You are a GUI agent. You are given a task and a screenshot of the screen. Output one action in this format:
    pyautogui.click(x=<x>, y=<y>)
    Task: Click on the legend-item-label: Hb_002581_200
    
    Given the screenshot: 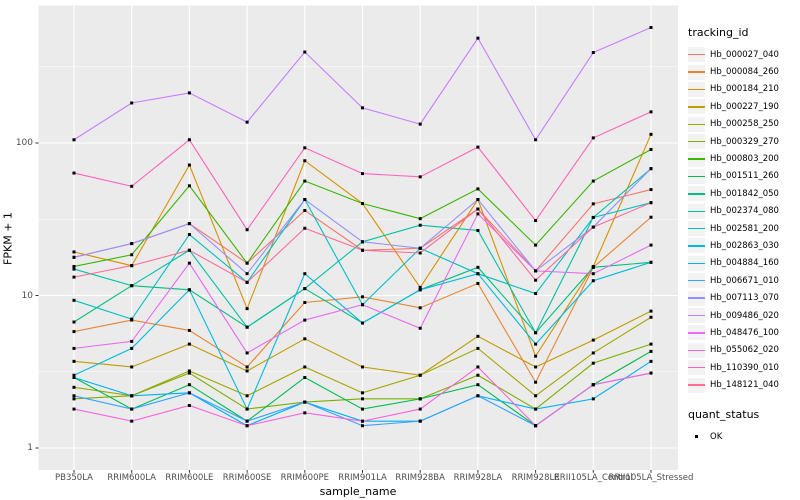 What is the action you would take?
    pyautogui.click(x=744, y=228)
    